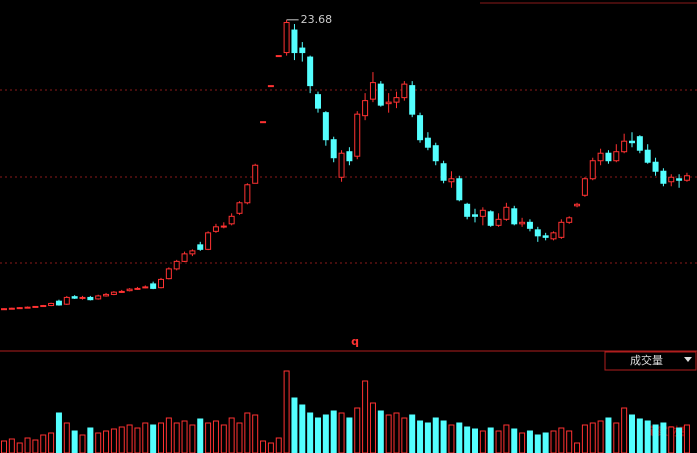  I want to click on dropdown-arrow, so click(688, 359).